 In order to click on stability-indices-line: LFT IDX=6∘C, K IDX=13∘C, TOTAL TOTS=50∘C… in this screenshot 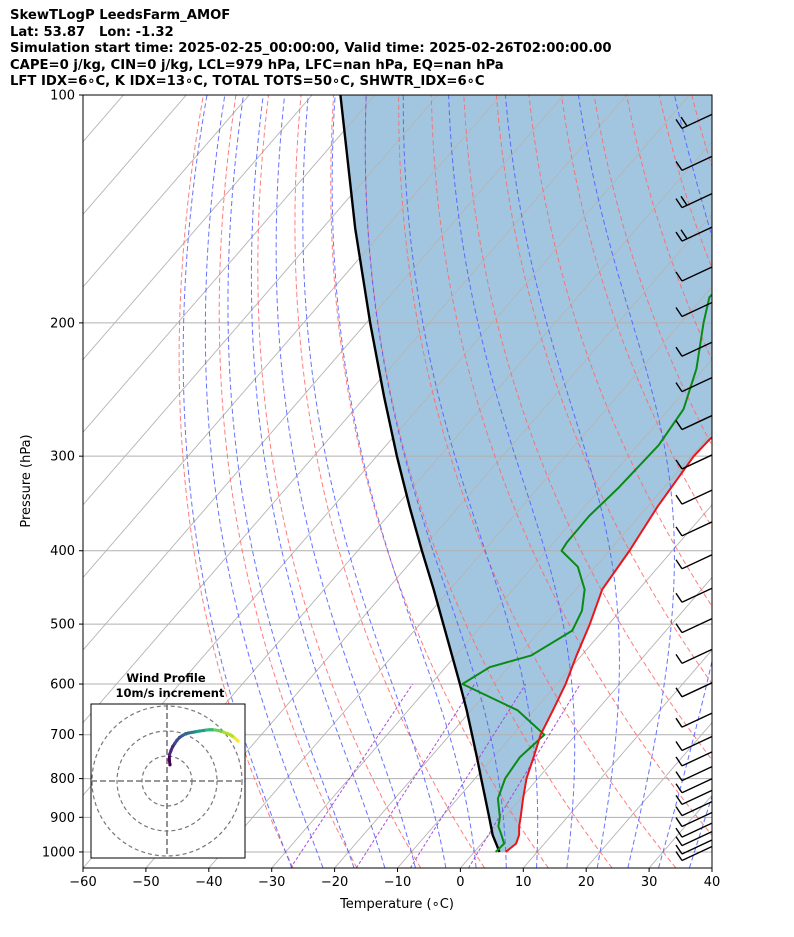, I will do `click(247, 81)`.